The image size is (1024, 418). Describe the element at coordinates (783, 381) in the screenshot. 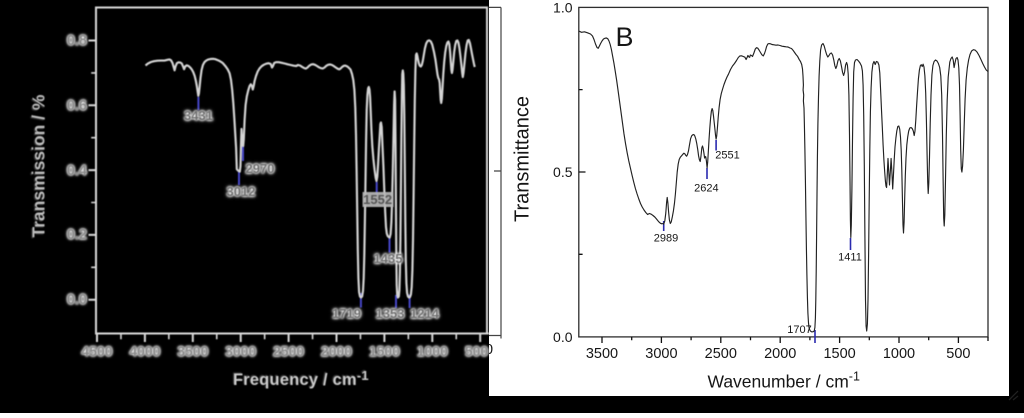

I see `svg-text: Wavenumber / cm-1` at that location.